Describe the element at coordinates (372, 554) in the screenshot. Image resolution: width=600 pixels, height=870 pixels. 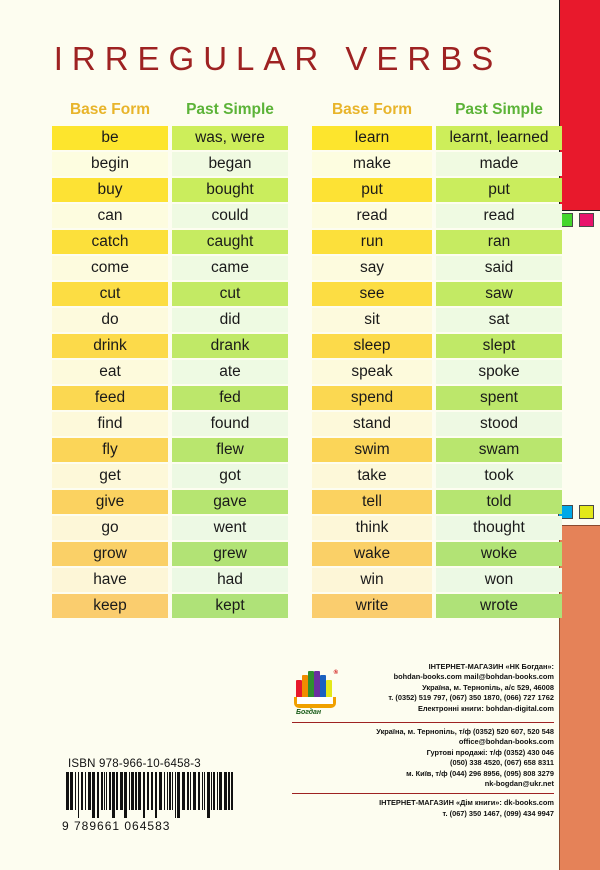
I see `verb-base-form-cell: wake` at that location.